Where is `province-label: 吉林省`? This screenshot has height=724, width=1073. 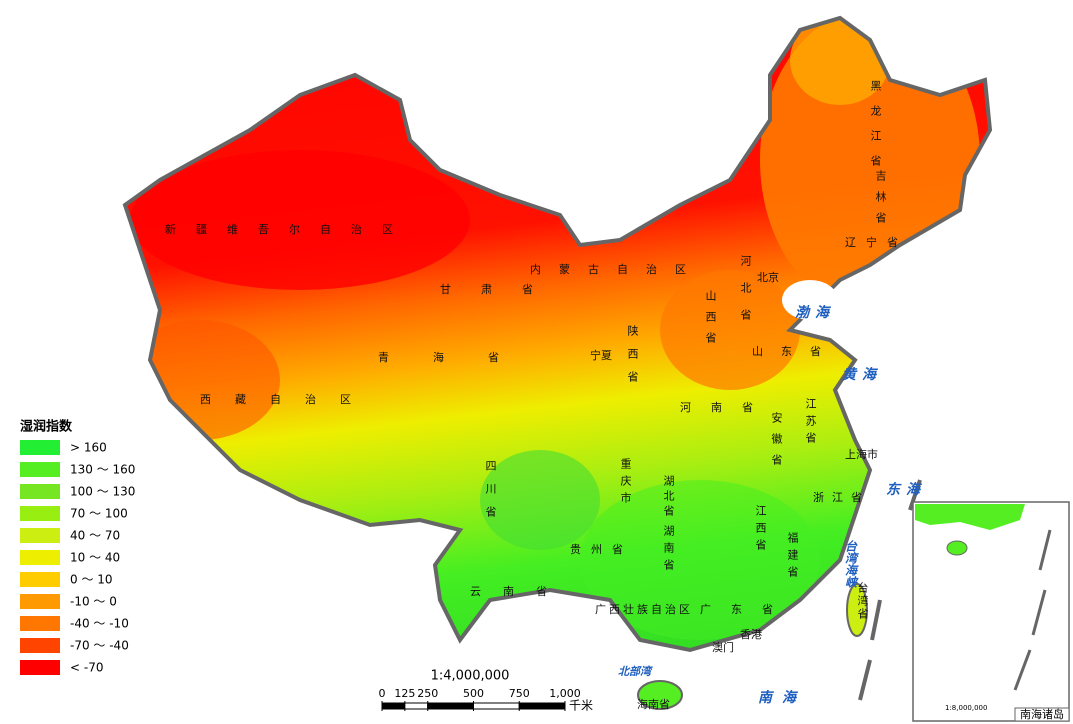 province-label: 吉林省 is located at coordinates (880, 201).